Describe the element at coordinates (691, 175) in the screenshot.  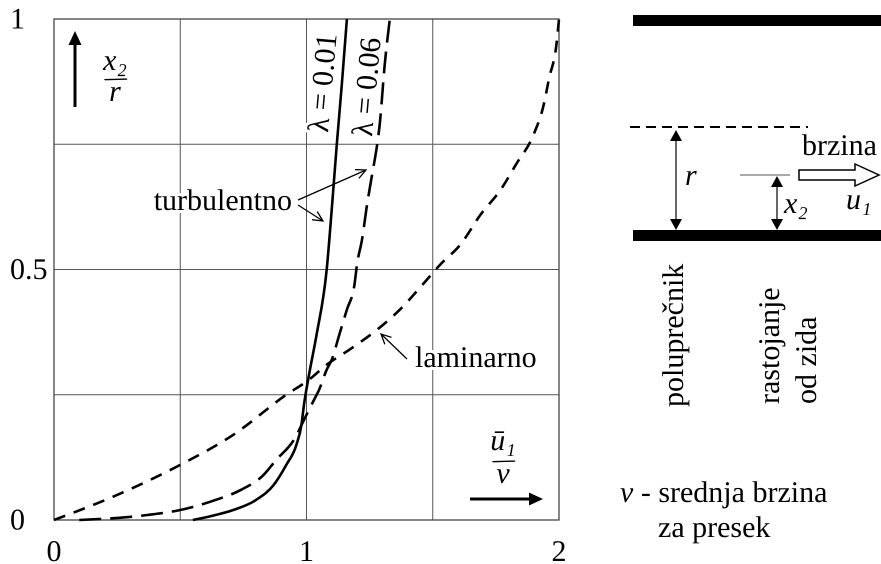
I see `text: r` at that location.